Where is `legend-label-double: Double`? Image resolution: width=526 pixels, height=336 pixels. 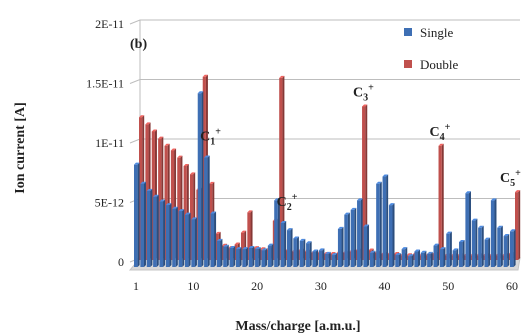 legend-label-double: Double is located at coordinates (439, 64).